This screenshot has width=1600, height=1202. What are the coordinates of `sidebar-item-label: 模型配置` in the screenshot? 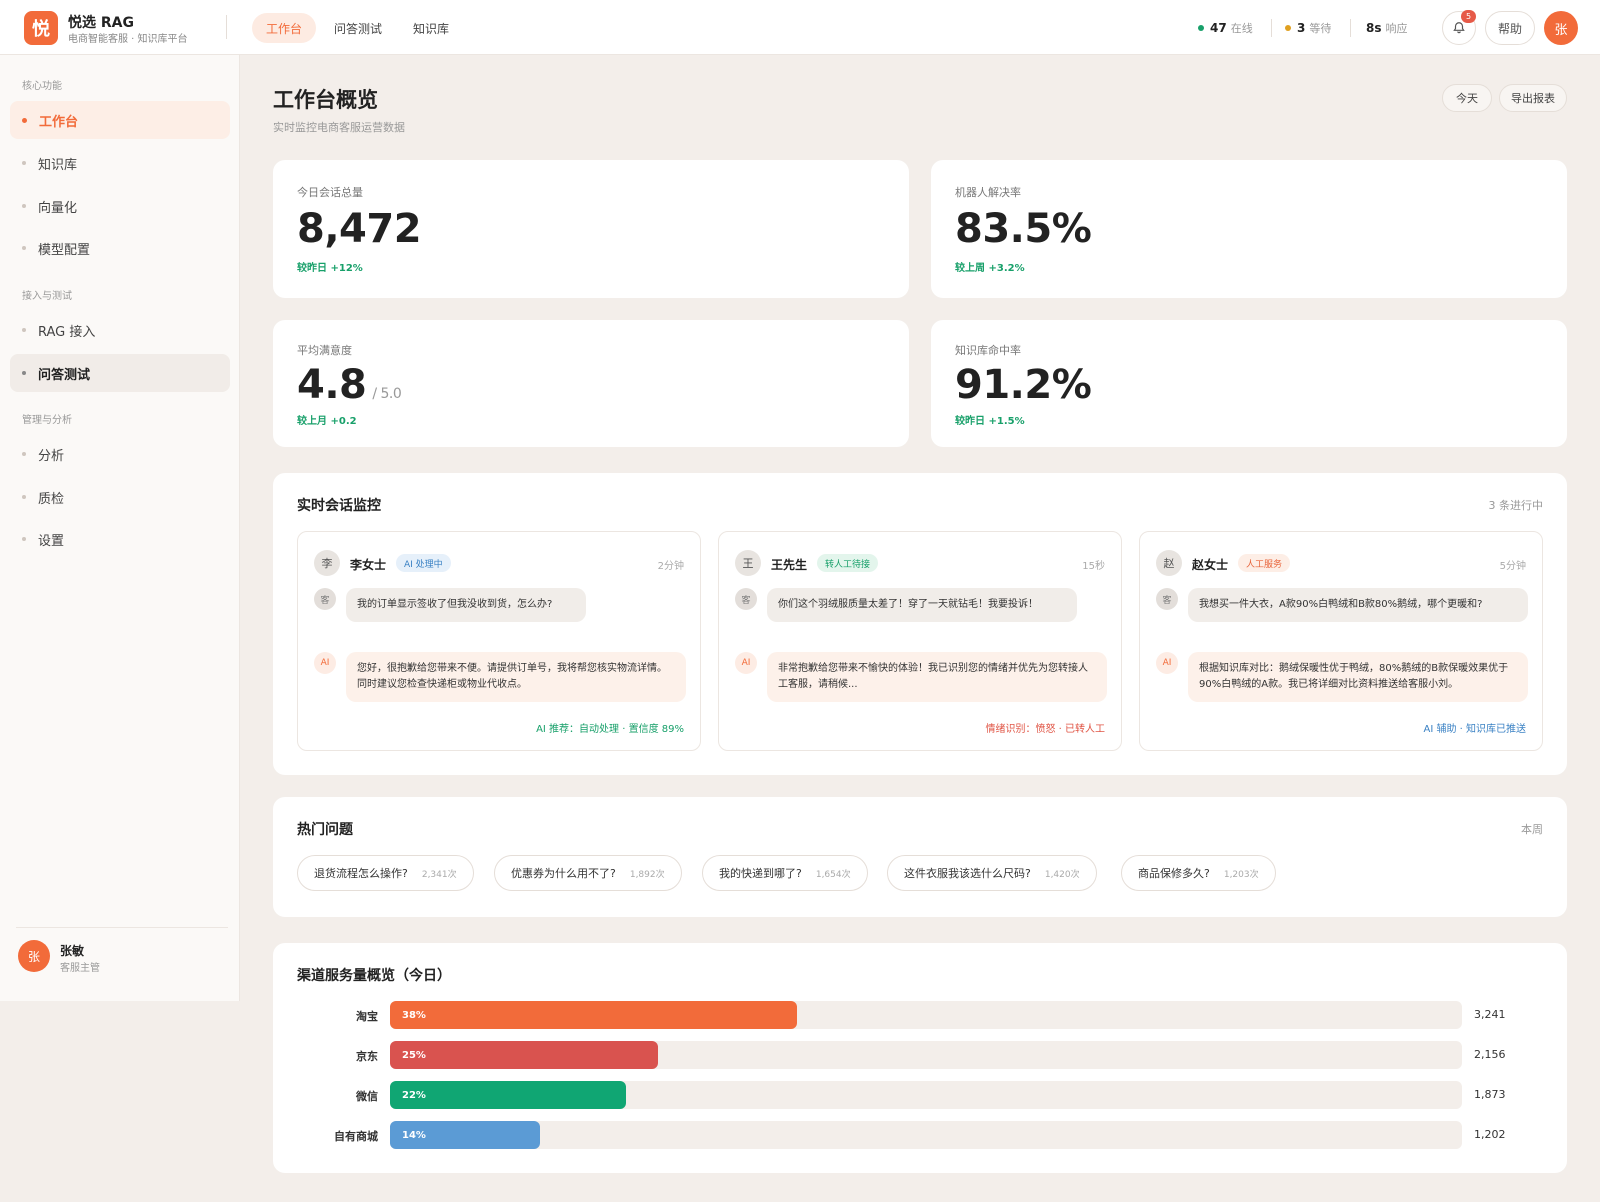 It's located at (64, 250).